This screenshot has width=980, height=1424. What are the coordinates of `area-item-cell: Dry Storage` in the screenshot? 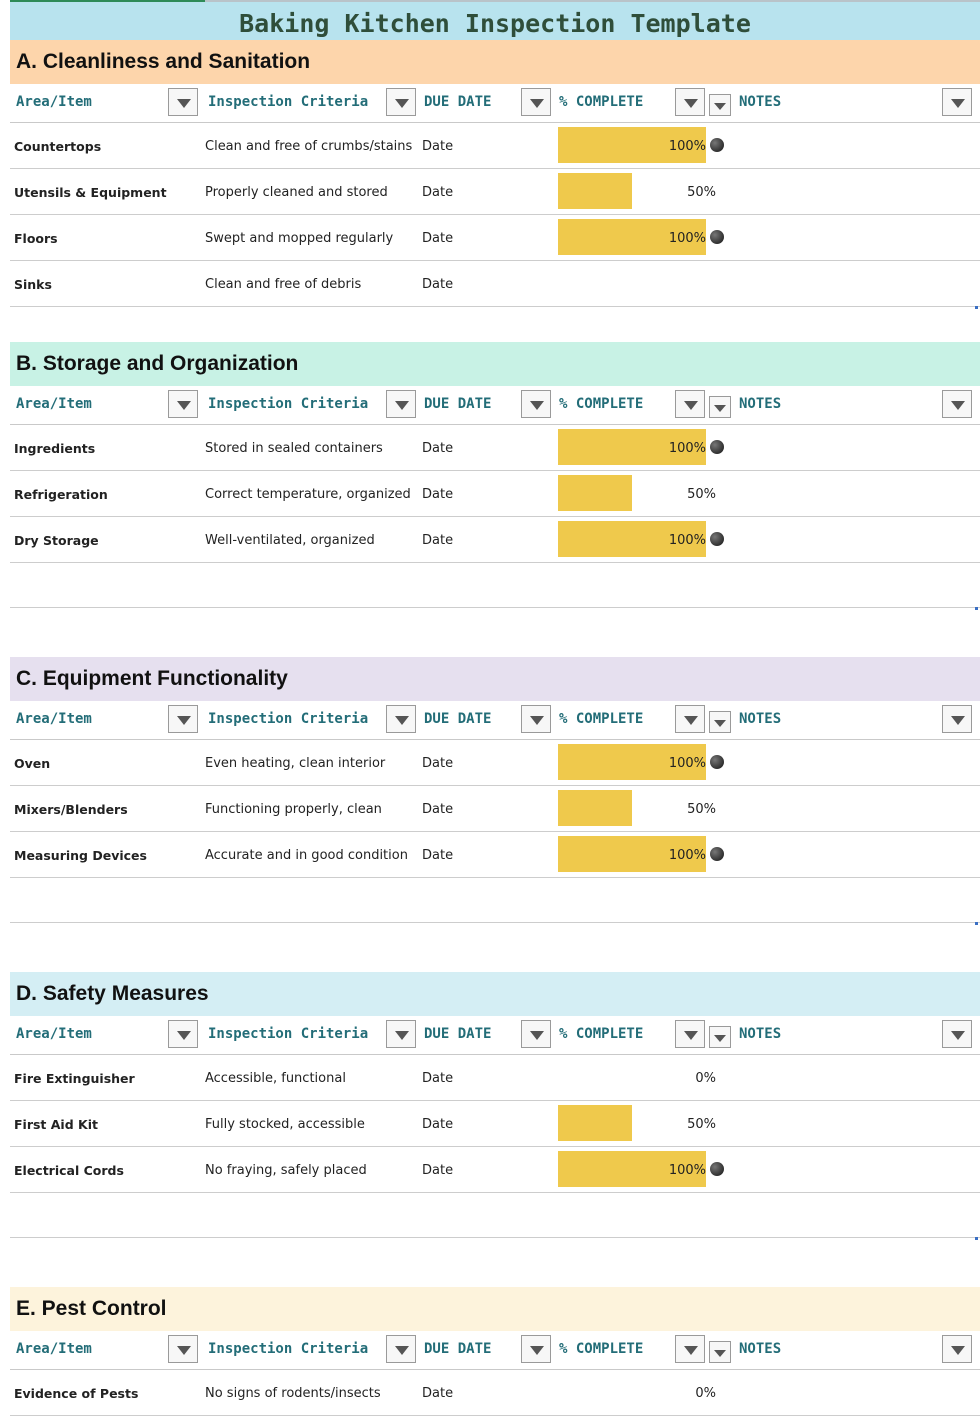 It's located at (56, 540).